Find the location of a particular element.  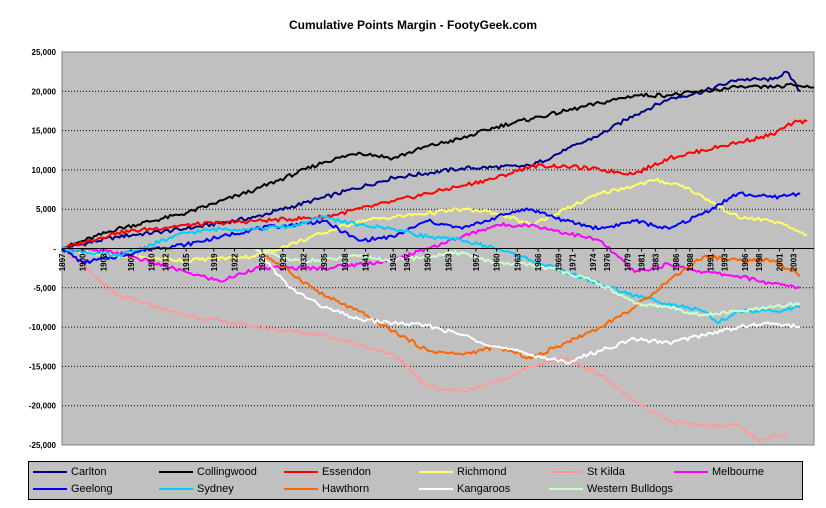

y-tick-label: -15,000 is located at coordinates (43, 366).